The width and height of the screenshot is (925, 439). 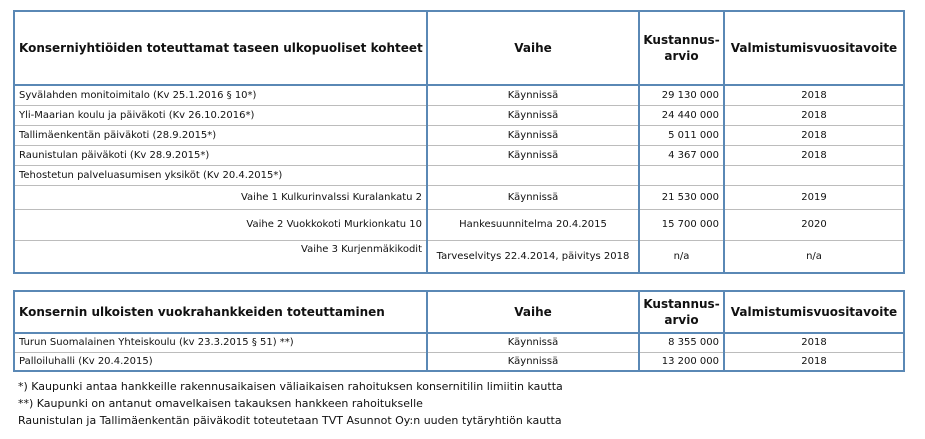 What do you see at coordinates (220, 197) in the screenshot?
I see `subrow-item: Vaihe 1 Kulkurinvalssi Kuralankatu 2` at bounding box center [220, 197].